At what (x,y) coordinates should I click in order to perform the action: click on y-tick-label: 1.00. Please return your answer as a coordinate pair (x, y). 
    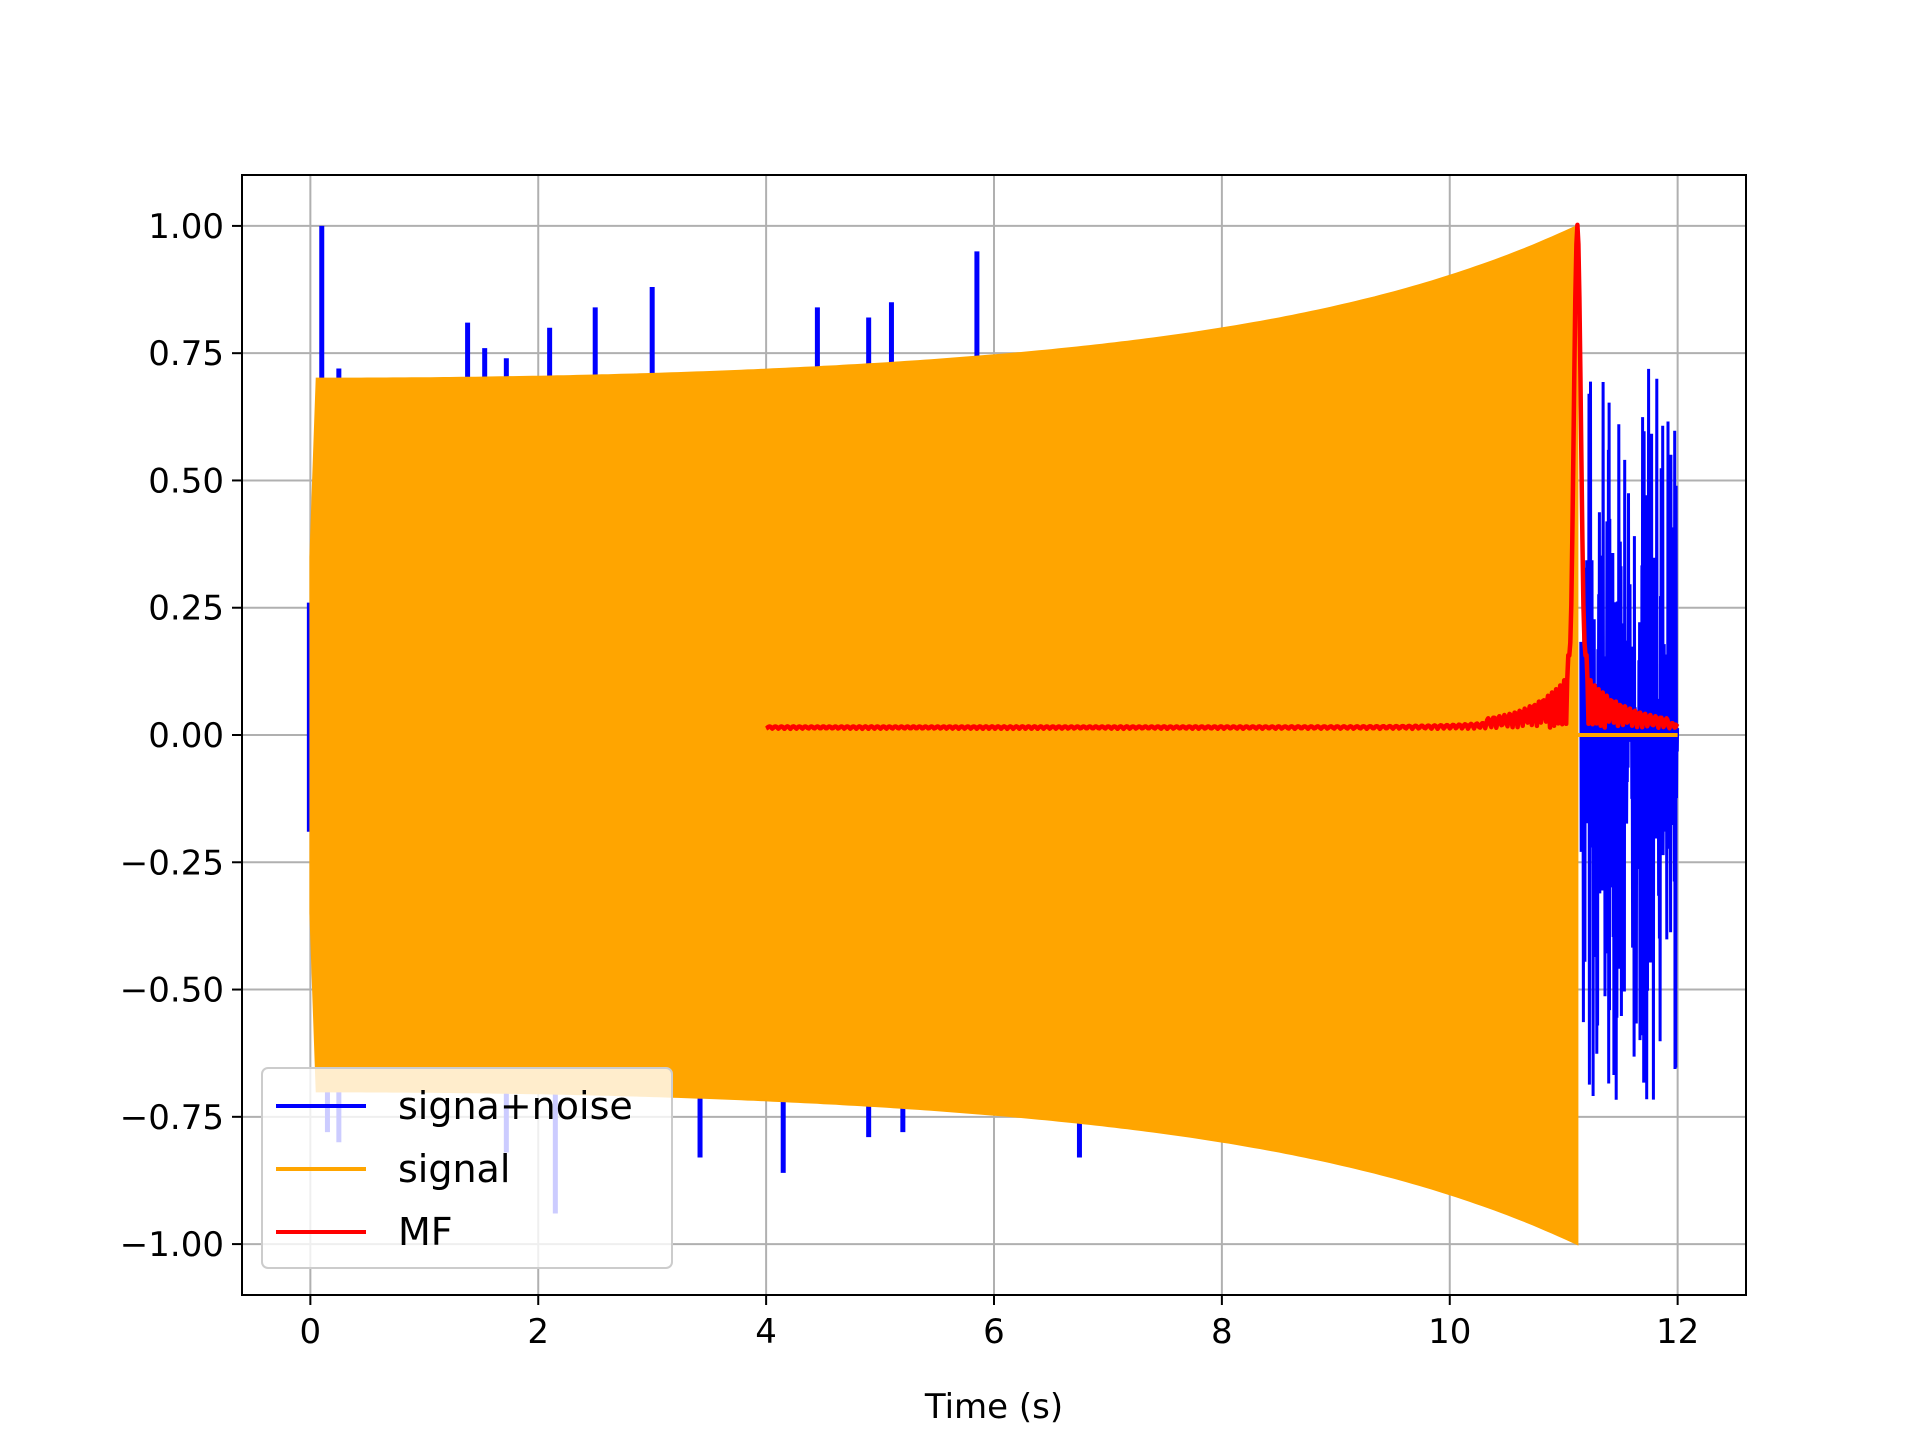
    Looking at the image, I should click on (186, 227).